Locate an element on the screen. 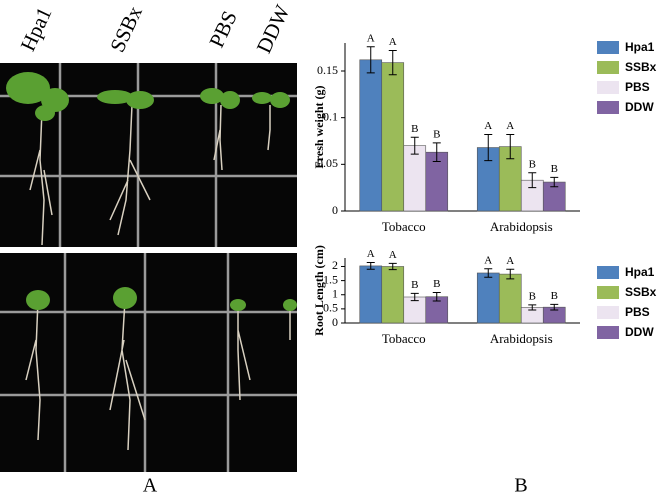 This screenshot has width=669, height=498. y-tick-label: 0.05 is located at coordinates (327, 163).